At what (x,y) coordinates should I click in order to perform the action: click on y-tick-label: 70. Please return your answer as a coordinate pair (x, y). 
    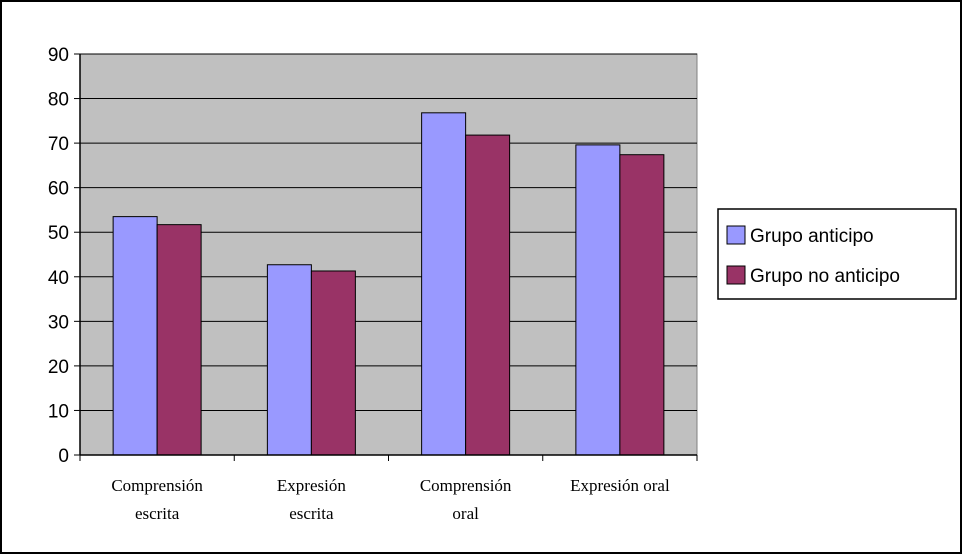
    Looking at the image, I should click on (58, 144).